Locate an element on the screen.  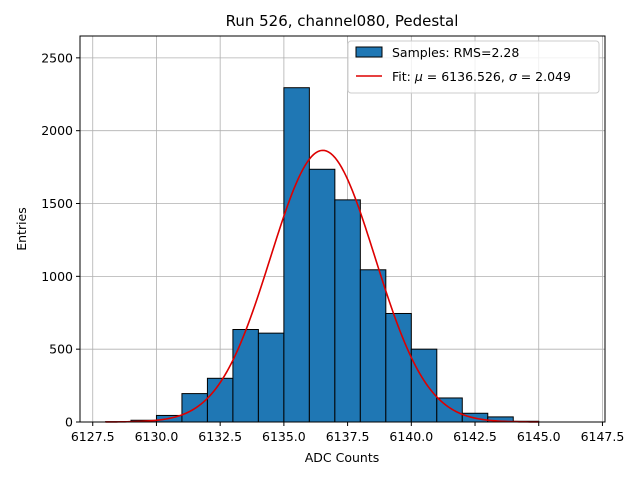
x-axis-label: ADC Counts is located at coordinates (342, 457).